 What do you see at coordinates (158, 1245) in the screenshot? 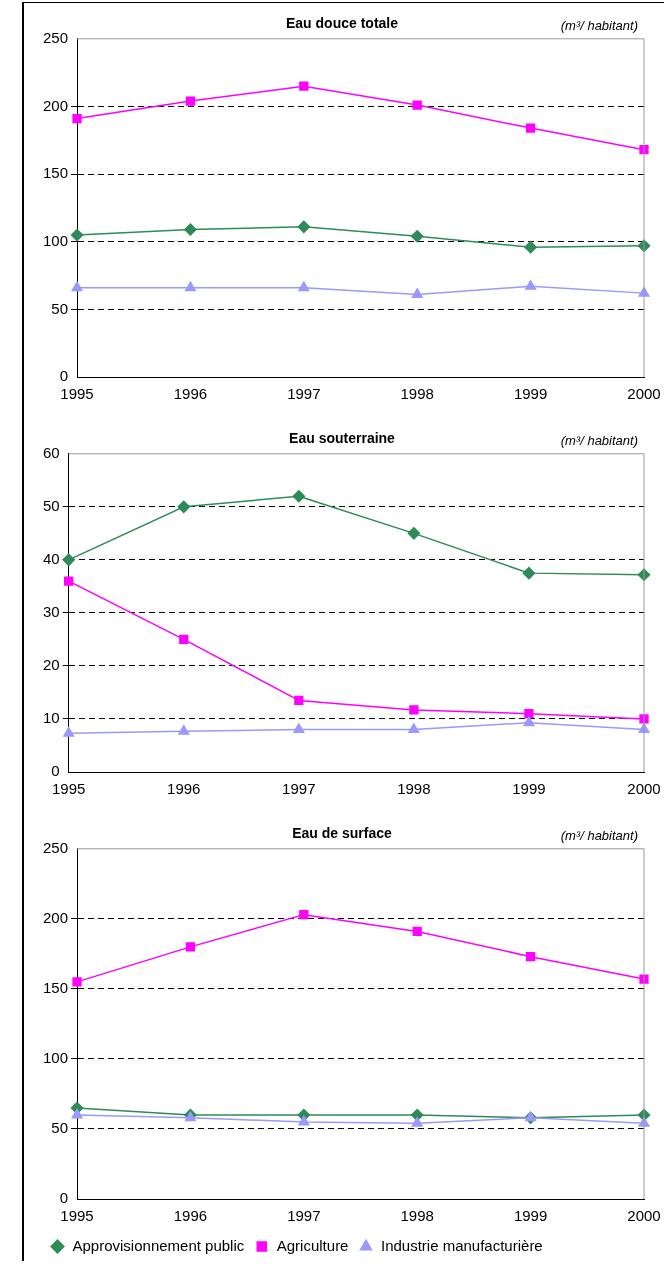
I see `legend-label: Approvisionnement public` at bounding box center [158, 1245].